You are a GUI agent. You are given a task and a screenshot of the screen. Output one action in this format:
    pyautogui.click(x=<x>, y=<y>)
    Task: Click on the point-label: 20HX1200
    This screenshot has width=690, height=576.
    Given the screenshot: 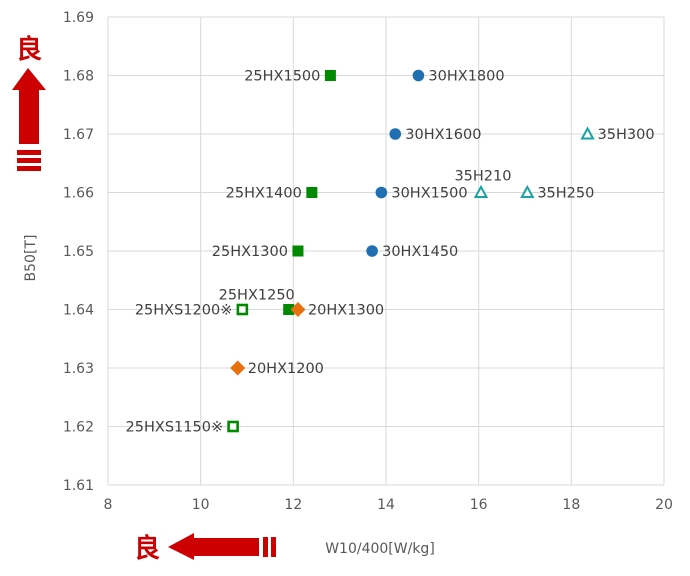 What is the action you would take?
    pyautogui.click(x=286, y=369)
    